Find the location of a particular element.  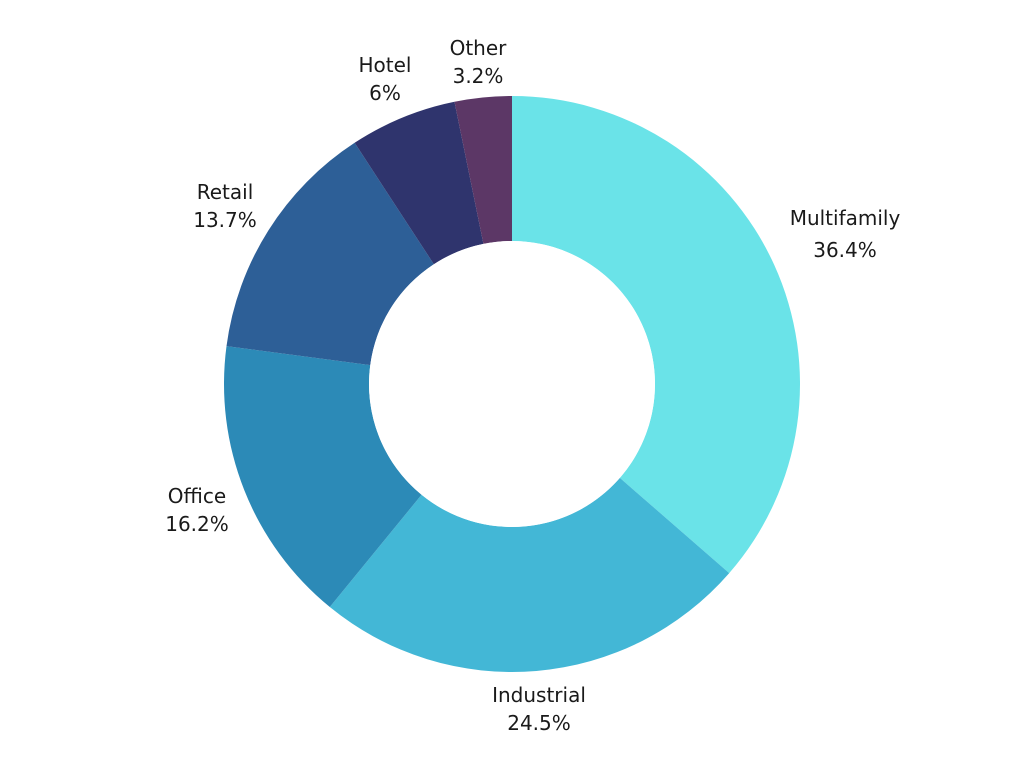

slice-hotel is located at coordinates (419, 183).